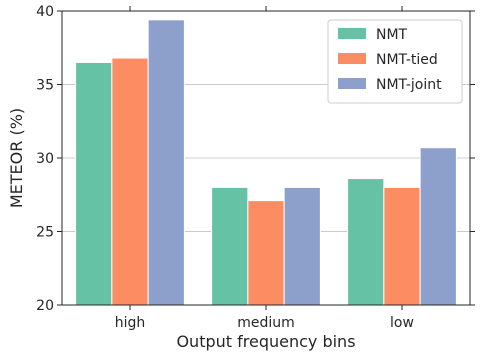 This screenshot has height=358, width=480. What do you see at coordinates (45, 12) in the screenshot?
I see `y-tick-label: 40` at bounding box center [45, 12].